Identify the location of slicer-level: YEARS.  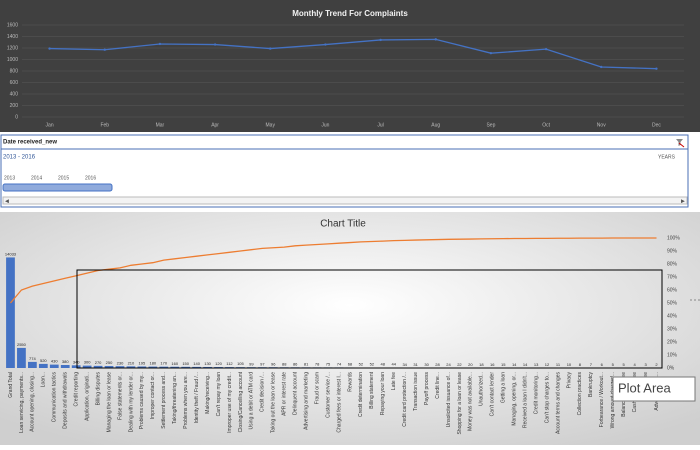
(667, 157).